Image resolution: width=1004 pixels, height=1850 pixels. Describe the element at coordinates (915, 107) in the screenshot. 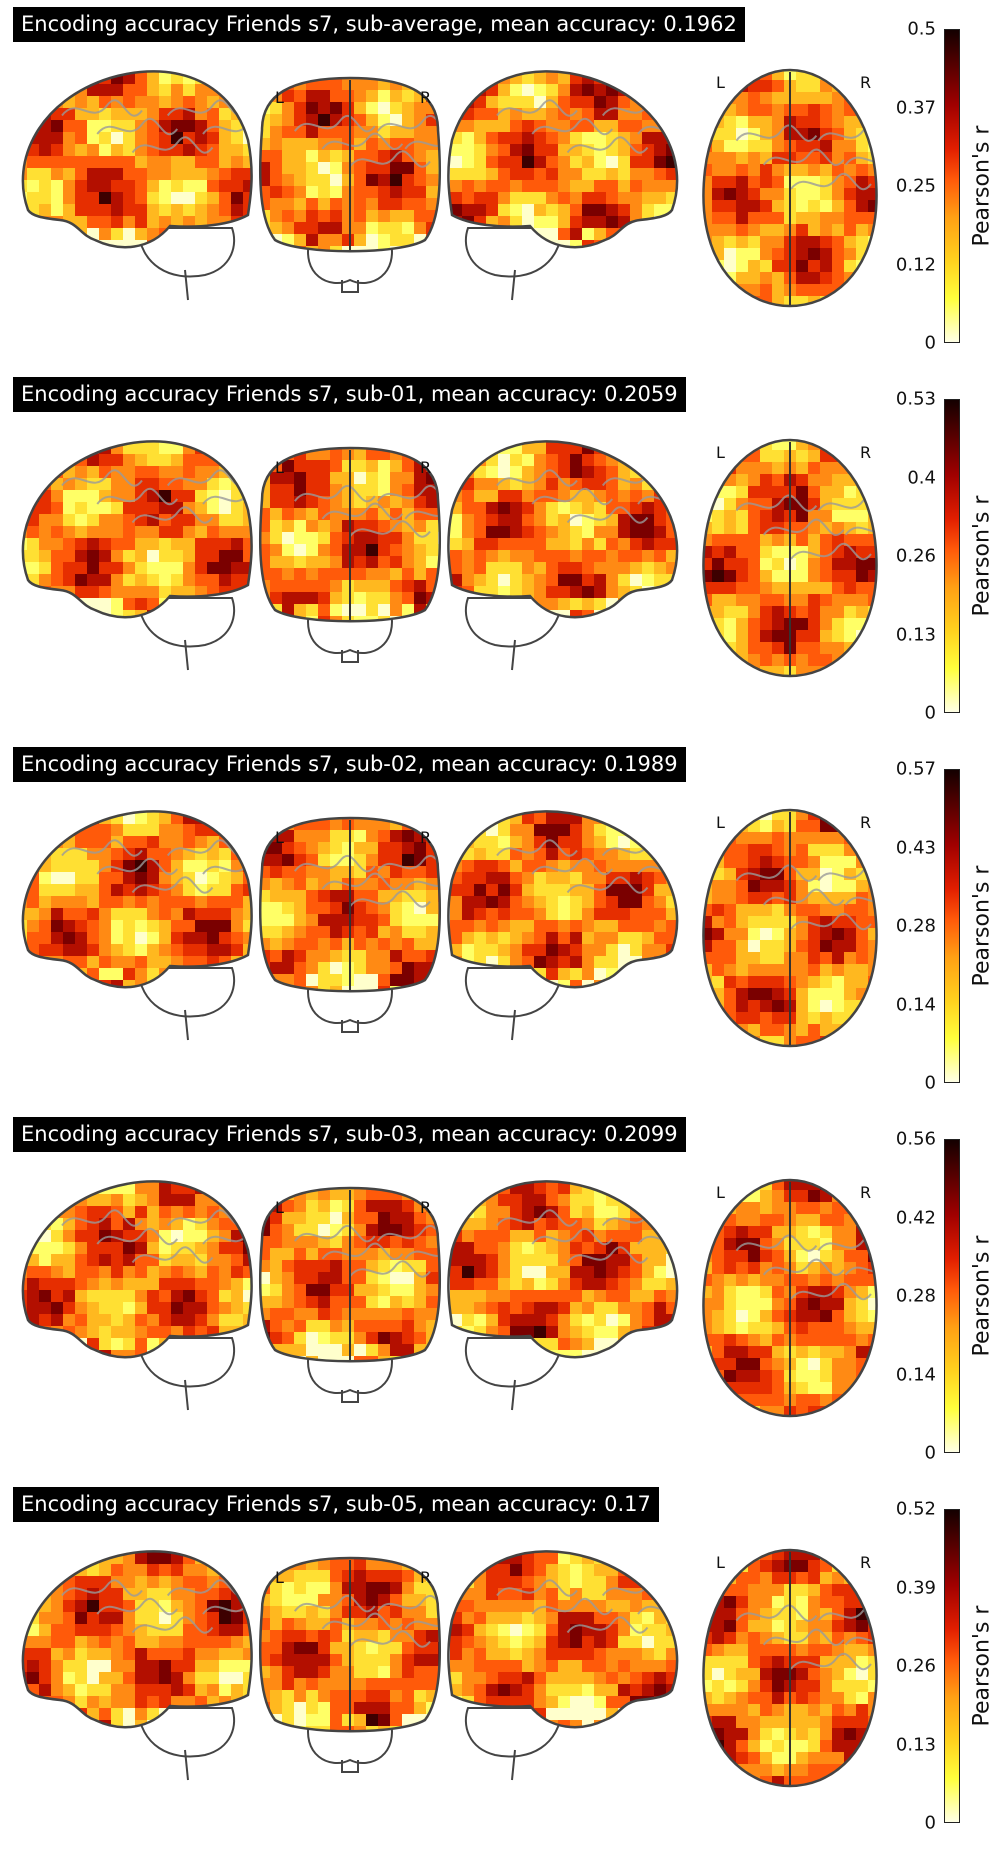

I see `colorbar-tick-label: 0.37` at that location.